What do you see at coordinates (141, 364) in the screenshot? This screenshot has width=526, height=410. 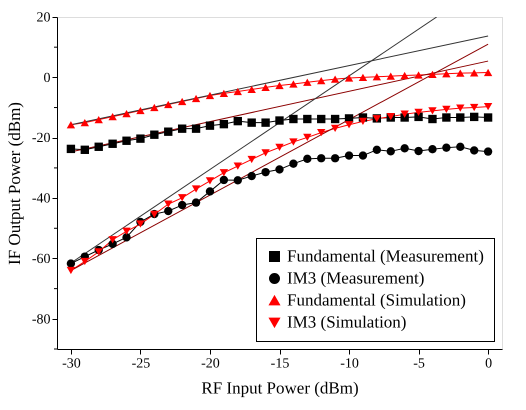 I see `x-tick-label: -25` at bounding box center [141, 364].